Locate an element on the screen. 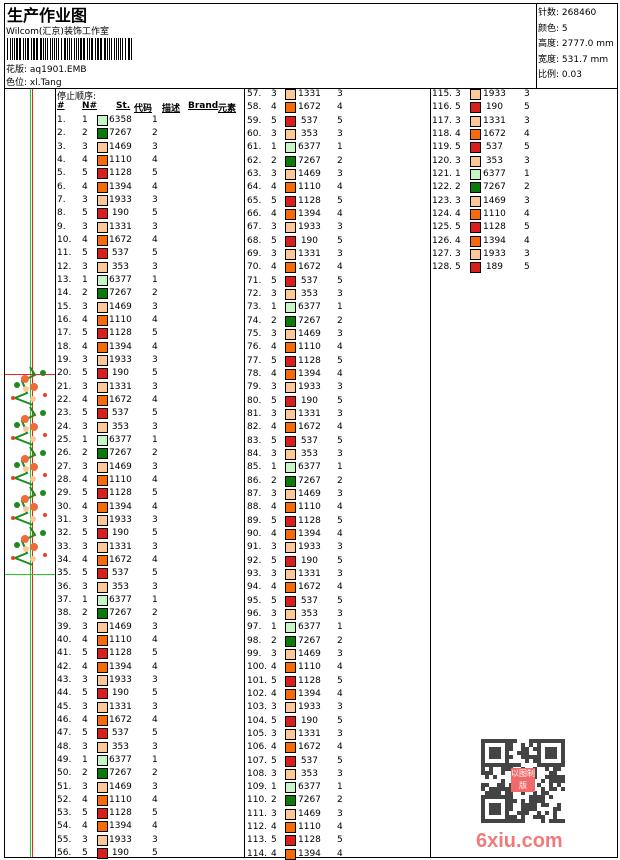 This screenshot has width=620, height=860. stitch-color-code: 537 is located at coordinates (494, 147).